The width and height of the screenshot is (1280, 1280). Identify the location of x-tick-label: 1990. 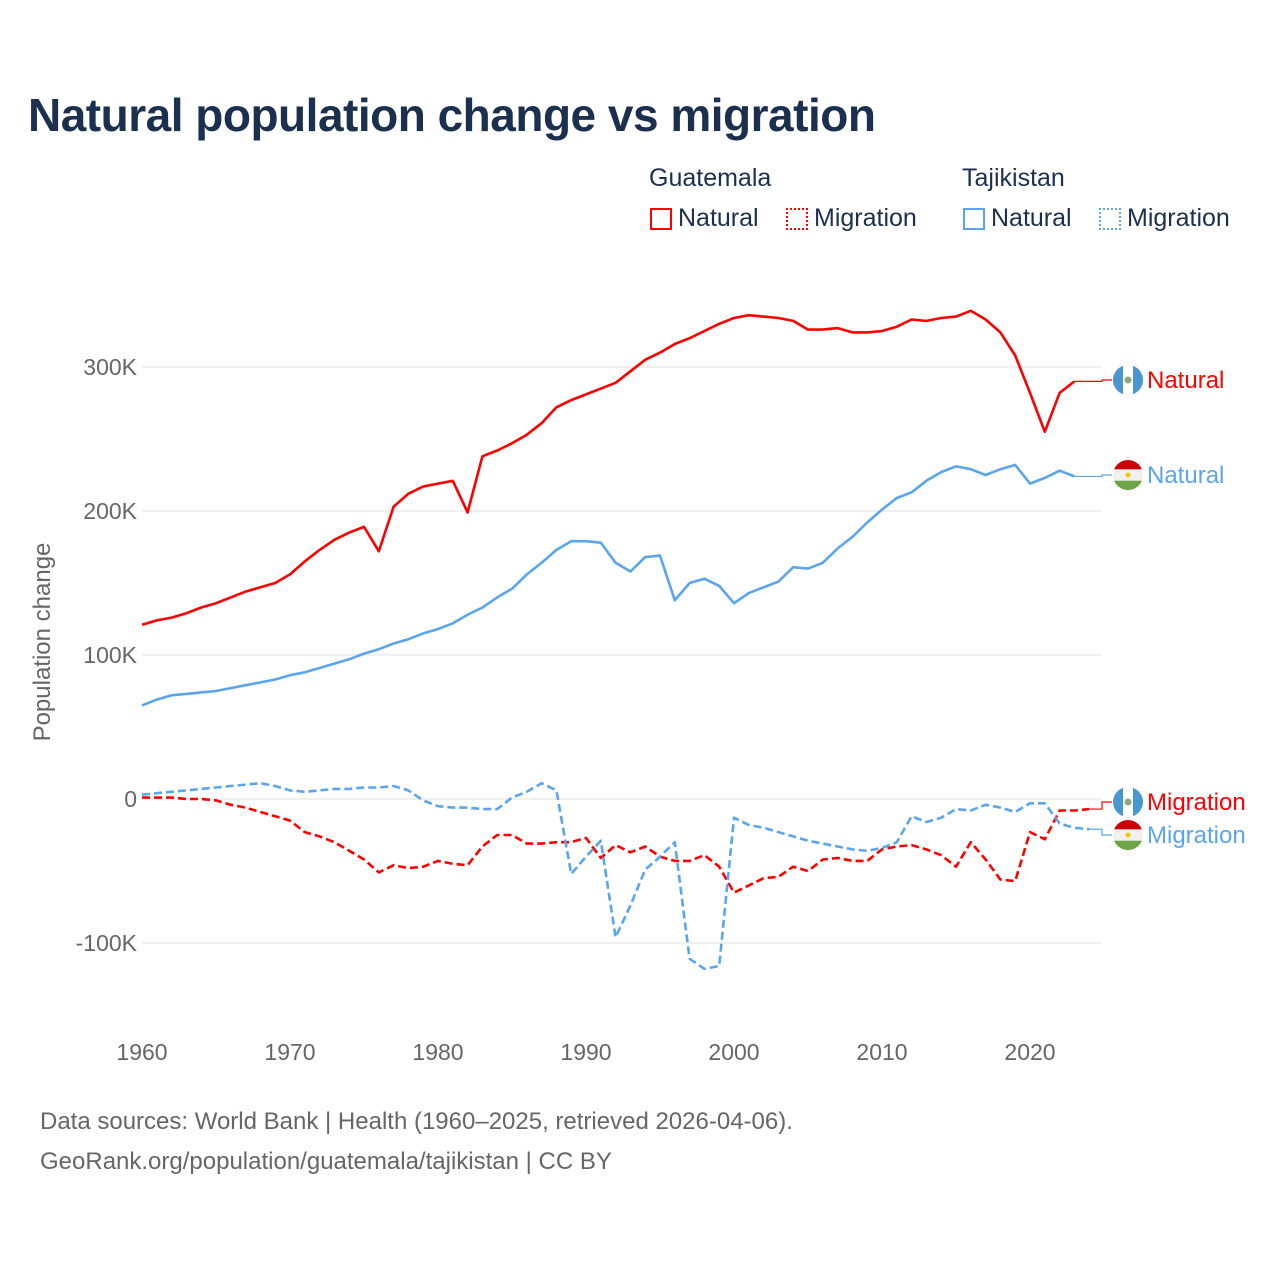
(585, 1052).